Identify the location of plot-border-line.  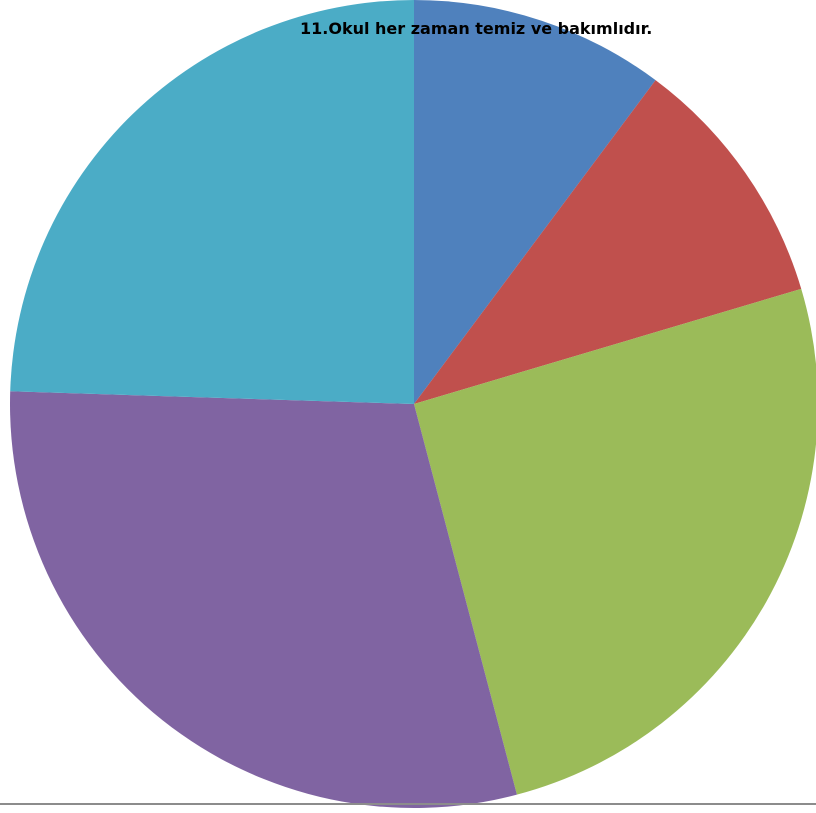
(408, 804).